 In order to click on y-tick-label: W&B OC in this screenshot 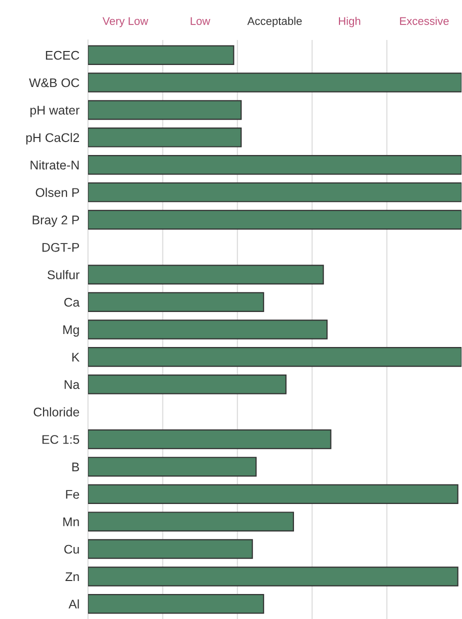, I will do `click(54, 83)`.